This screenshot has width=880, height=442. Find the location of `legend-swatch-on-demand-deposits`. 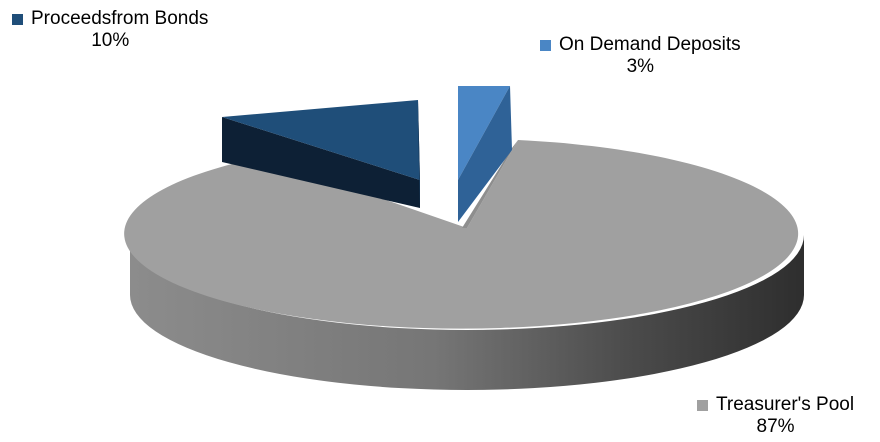

legend-swatch-on-demand-deposits is located at coordinates (545, 45).